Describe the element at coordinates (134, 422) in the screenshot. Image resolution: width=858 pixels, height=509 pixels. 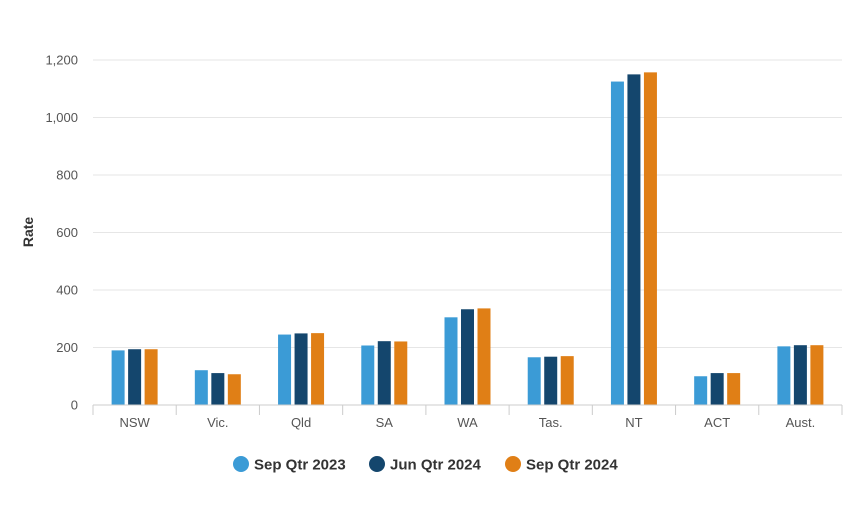
I see `x-tick-label: NSW` at that location.